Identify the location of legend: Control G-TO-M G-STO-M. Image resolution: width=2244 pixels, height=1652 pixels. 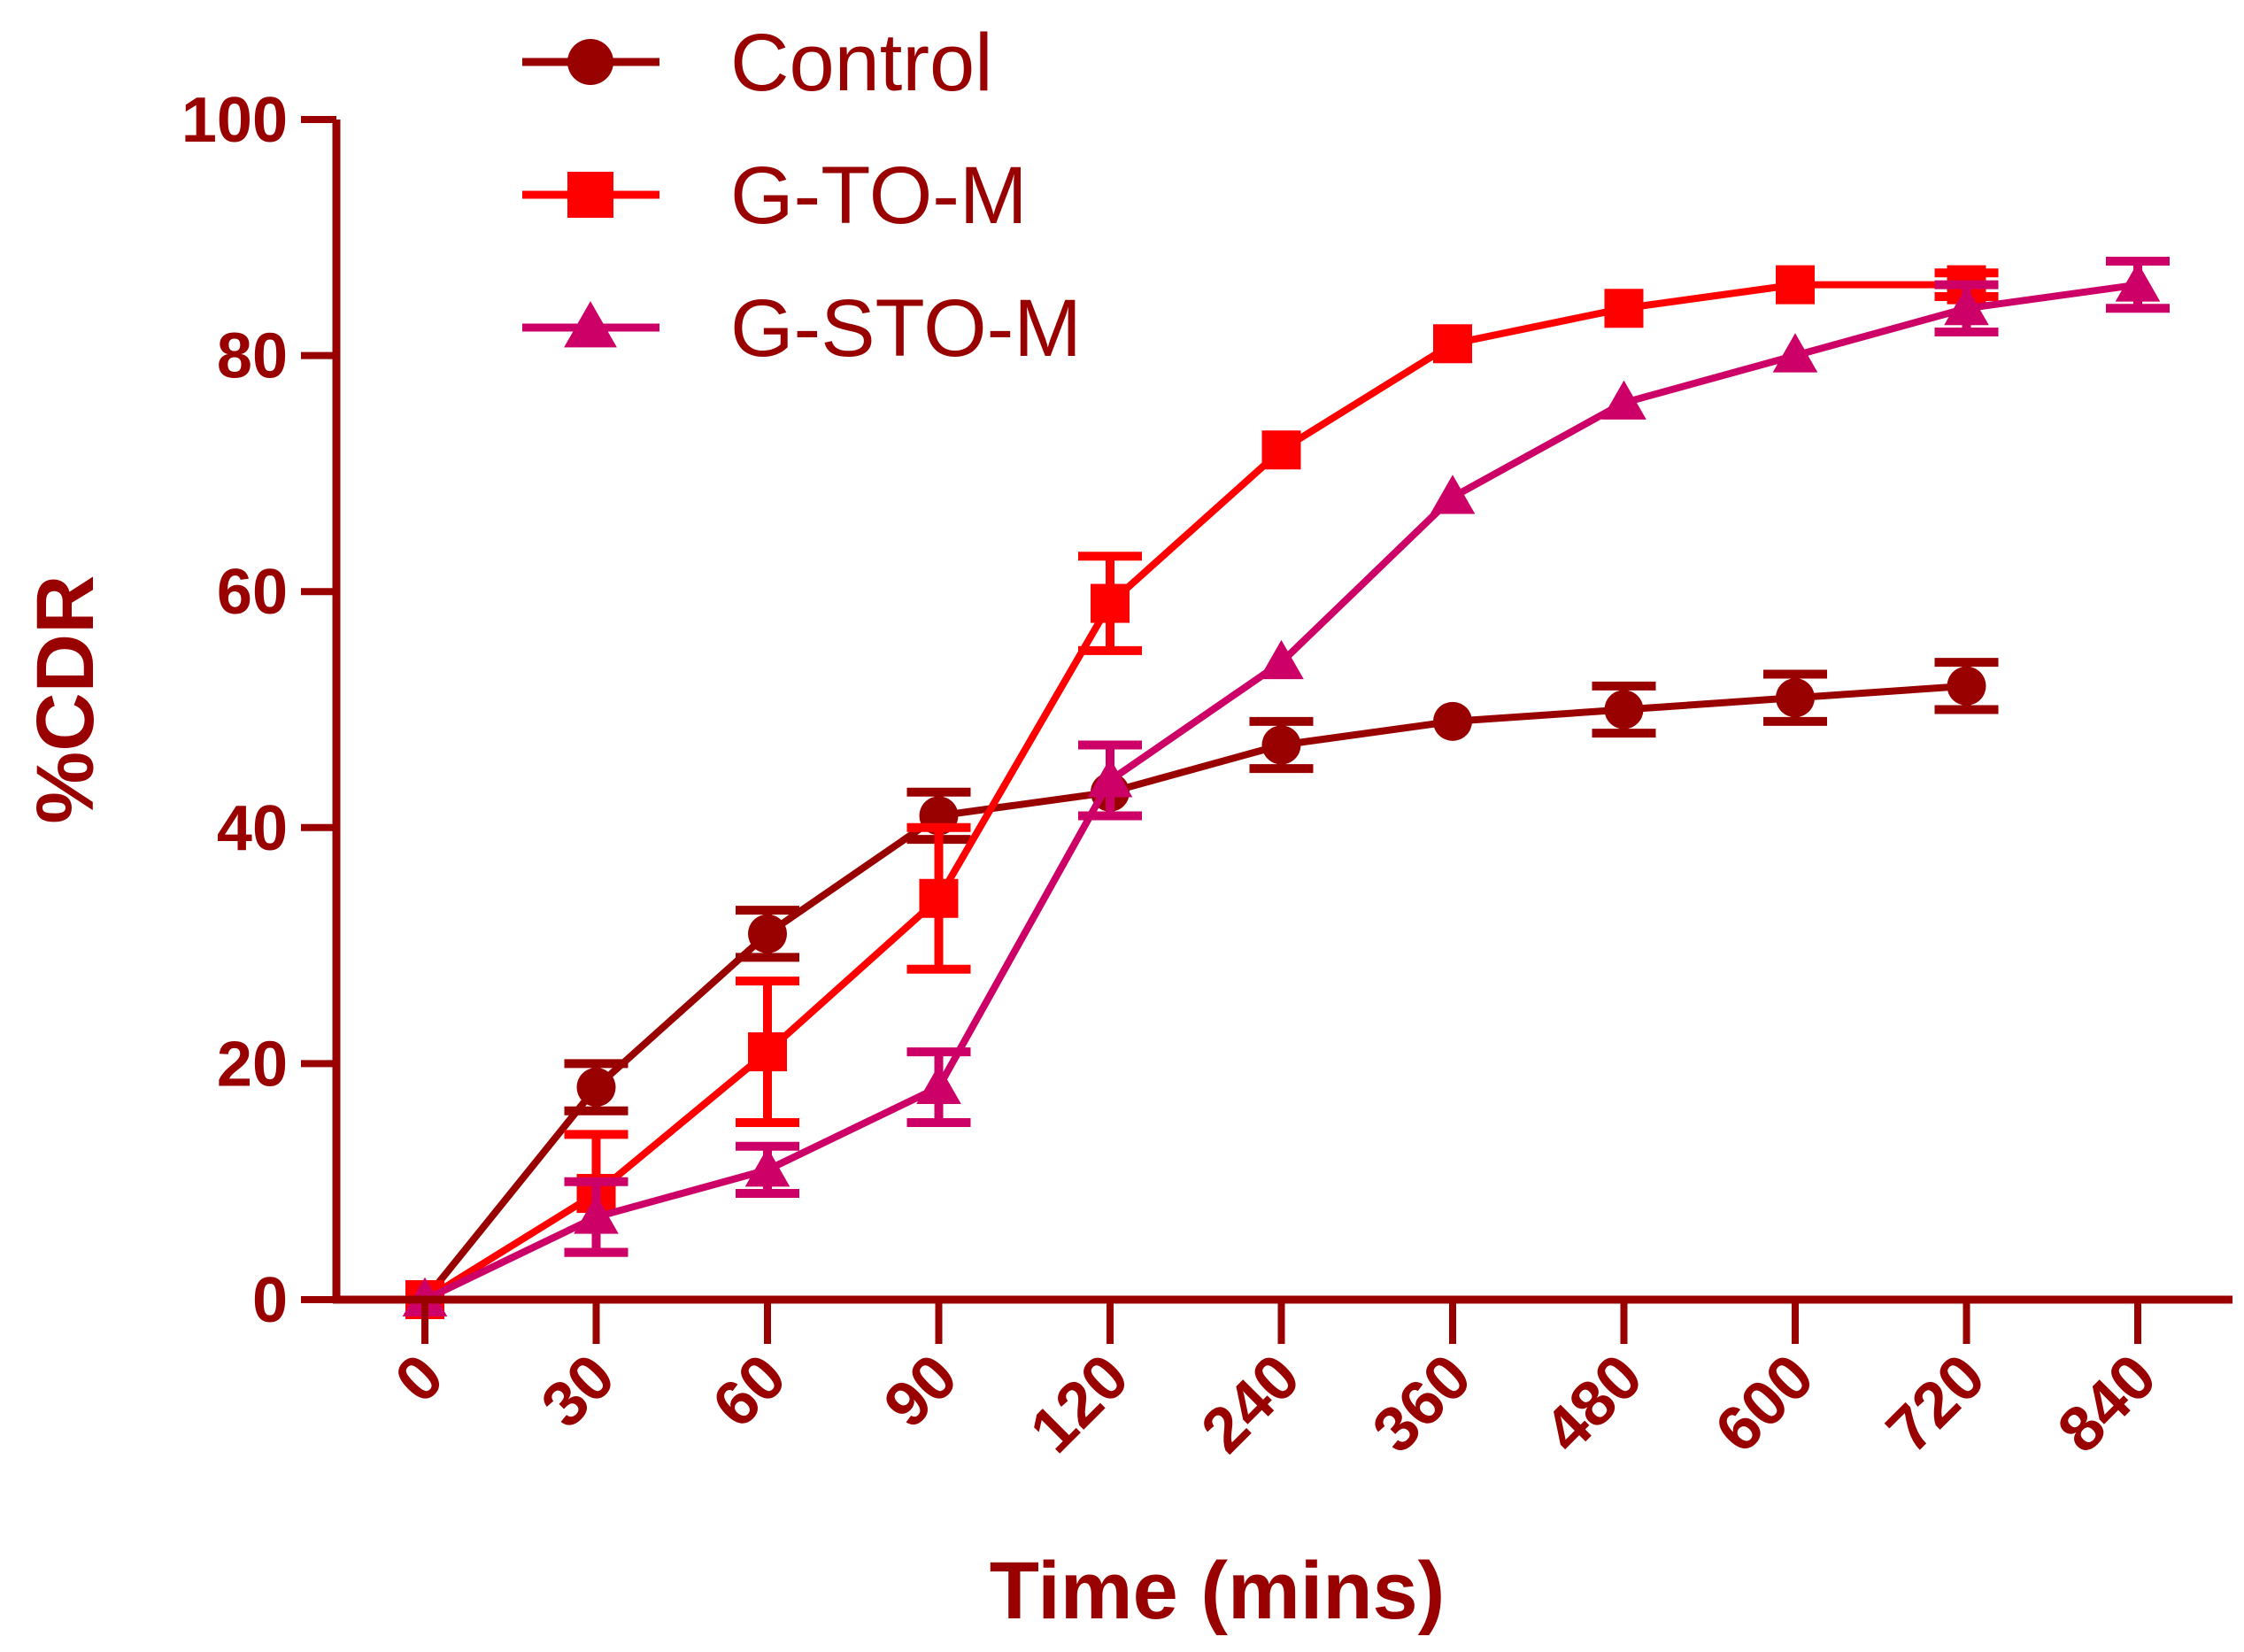
(802, 196).